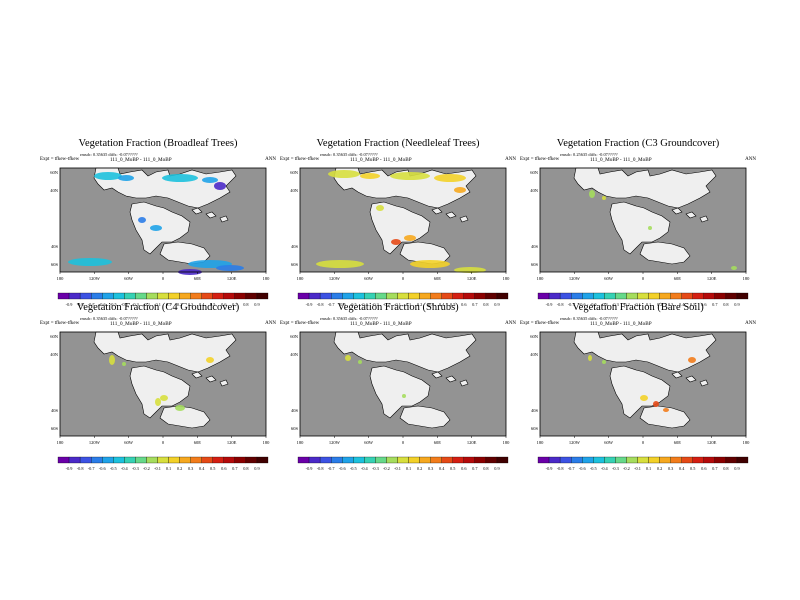 Image resolution: width=800 pixels, height=600 pixels. Describe the element at coordinates (560, 304) in the screenshot. I see `colorbar-label: -0.8` at that location.